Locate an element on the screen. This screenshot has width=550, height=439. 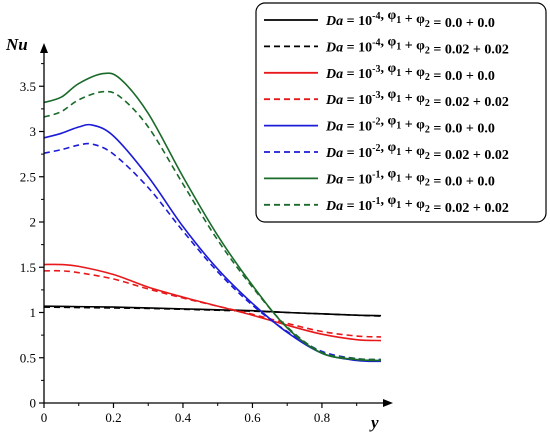
y-axis: 0 0.5 1 1.5 2 2.5 3 3.5 is located at coordinates (34, 227).